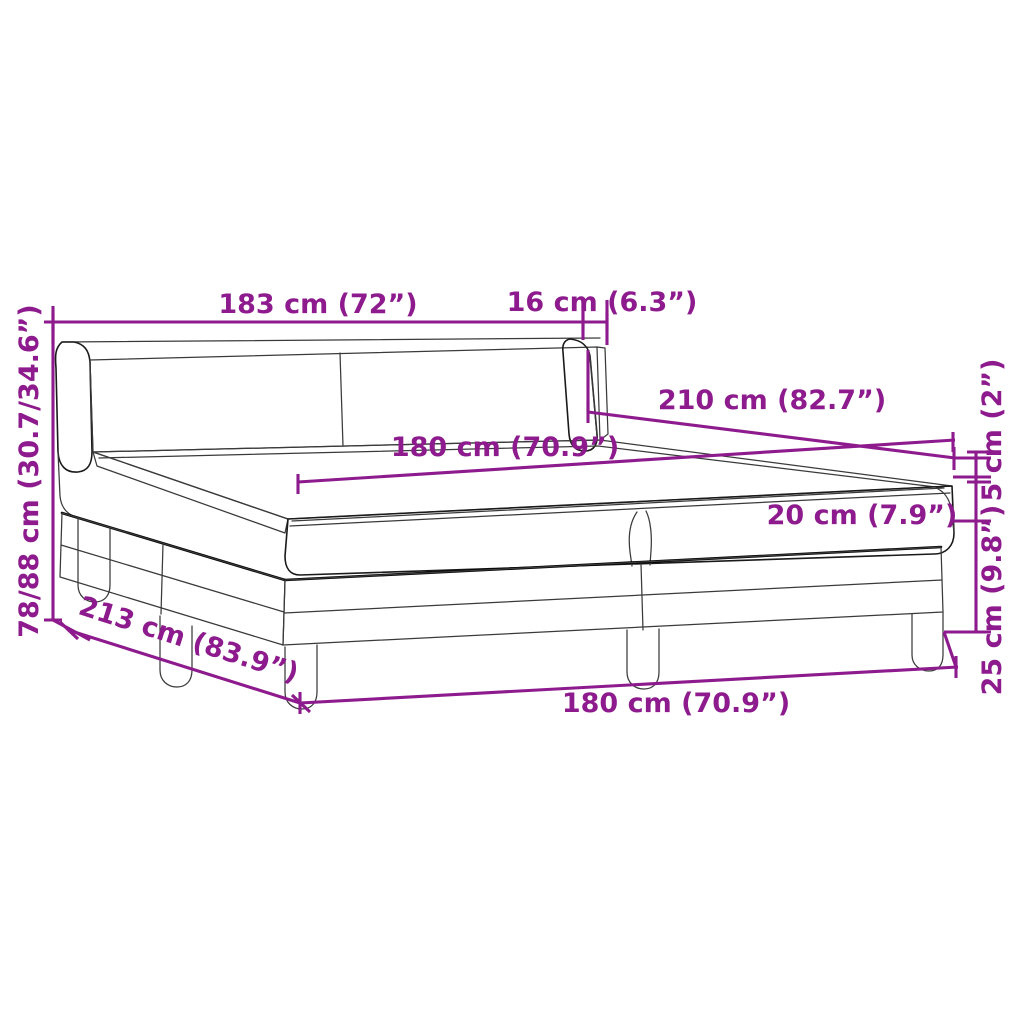 The width and height of the screenshot is (1024, 1024). What do you see at coordinates (73, 407) in the screenshot?
I see `headboard-left-roll` at bounding box center [73, 407].